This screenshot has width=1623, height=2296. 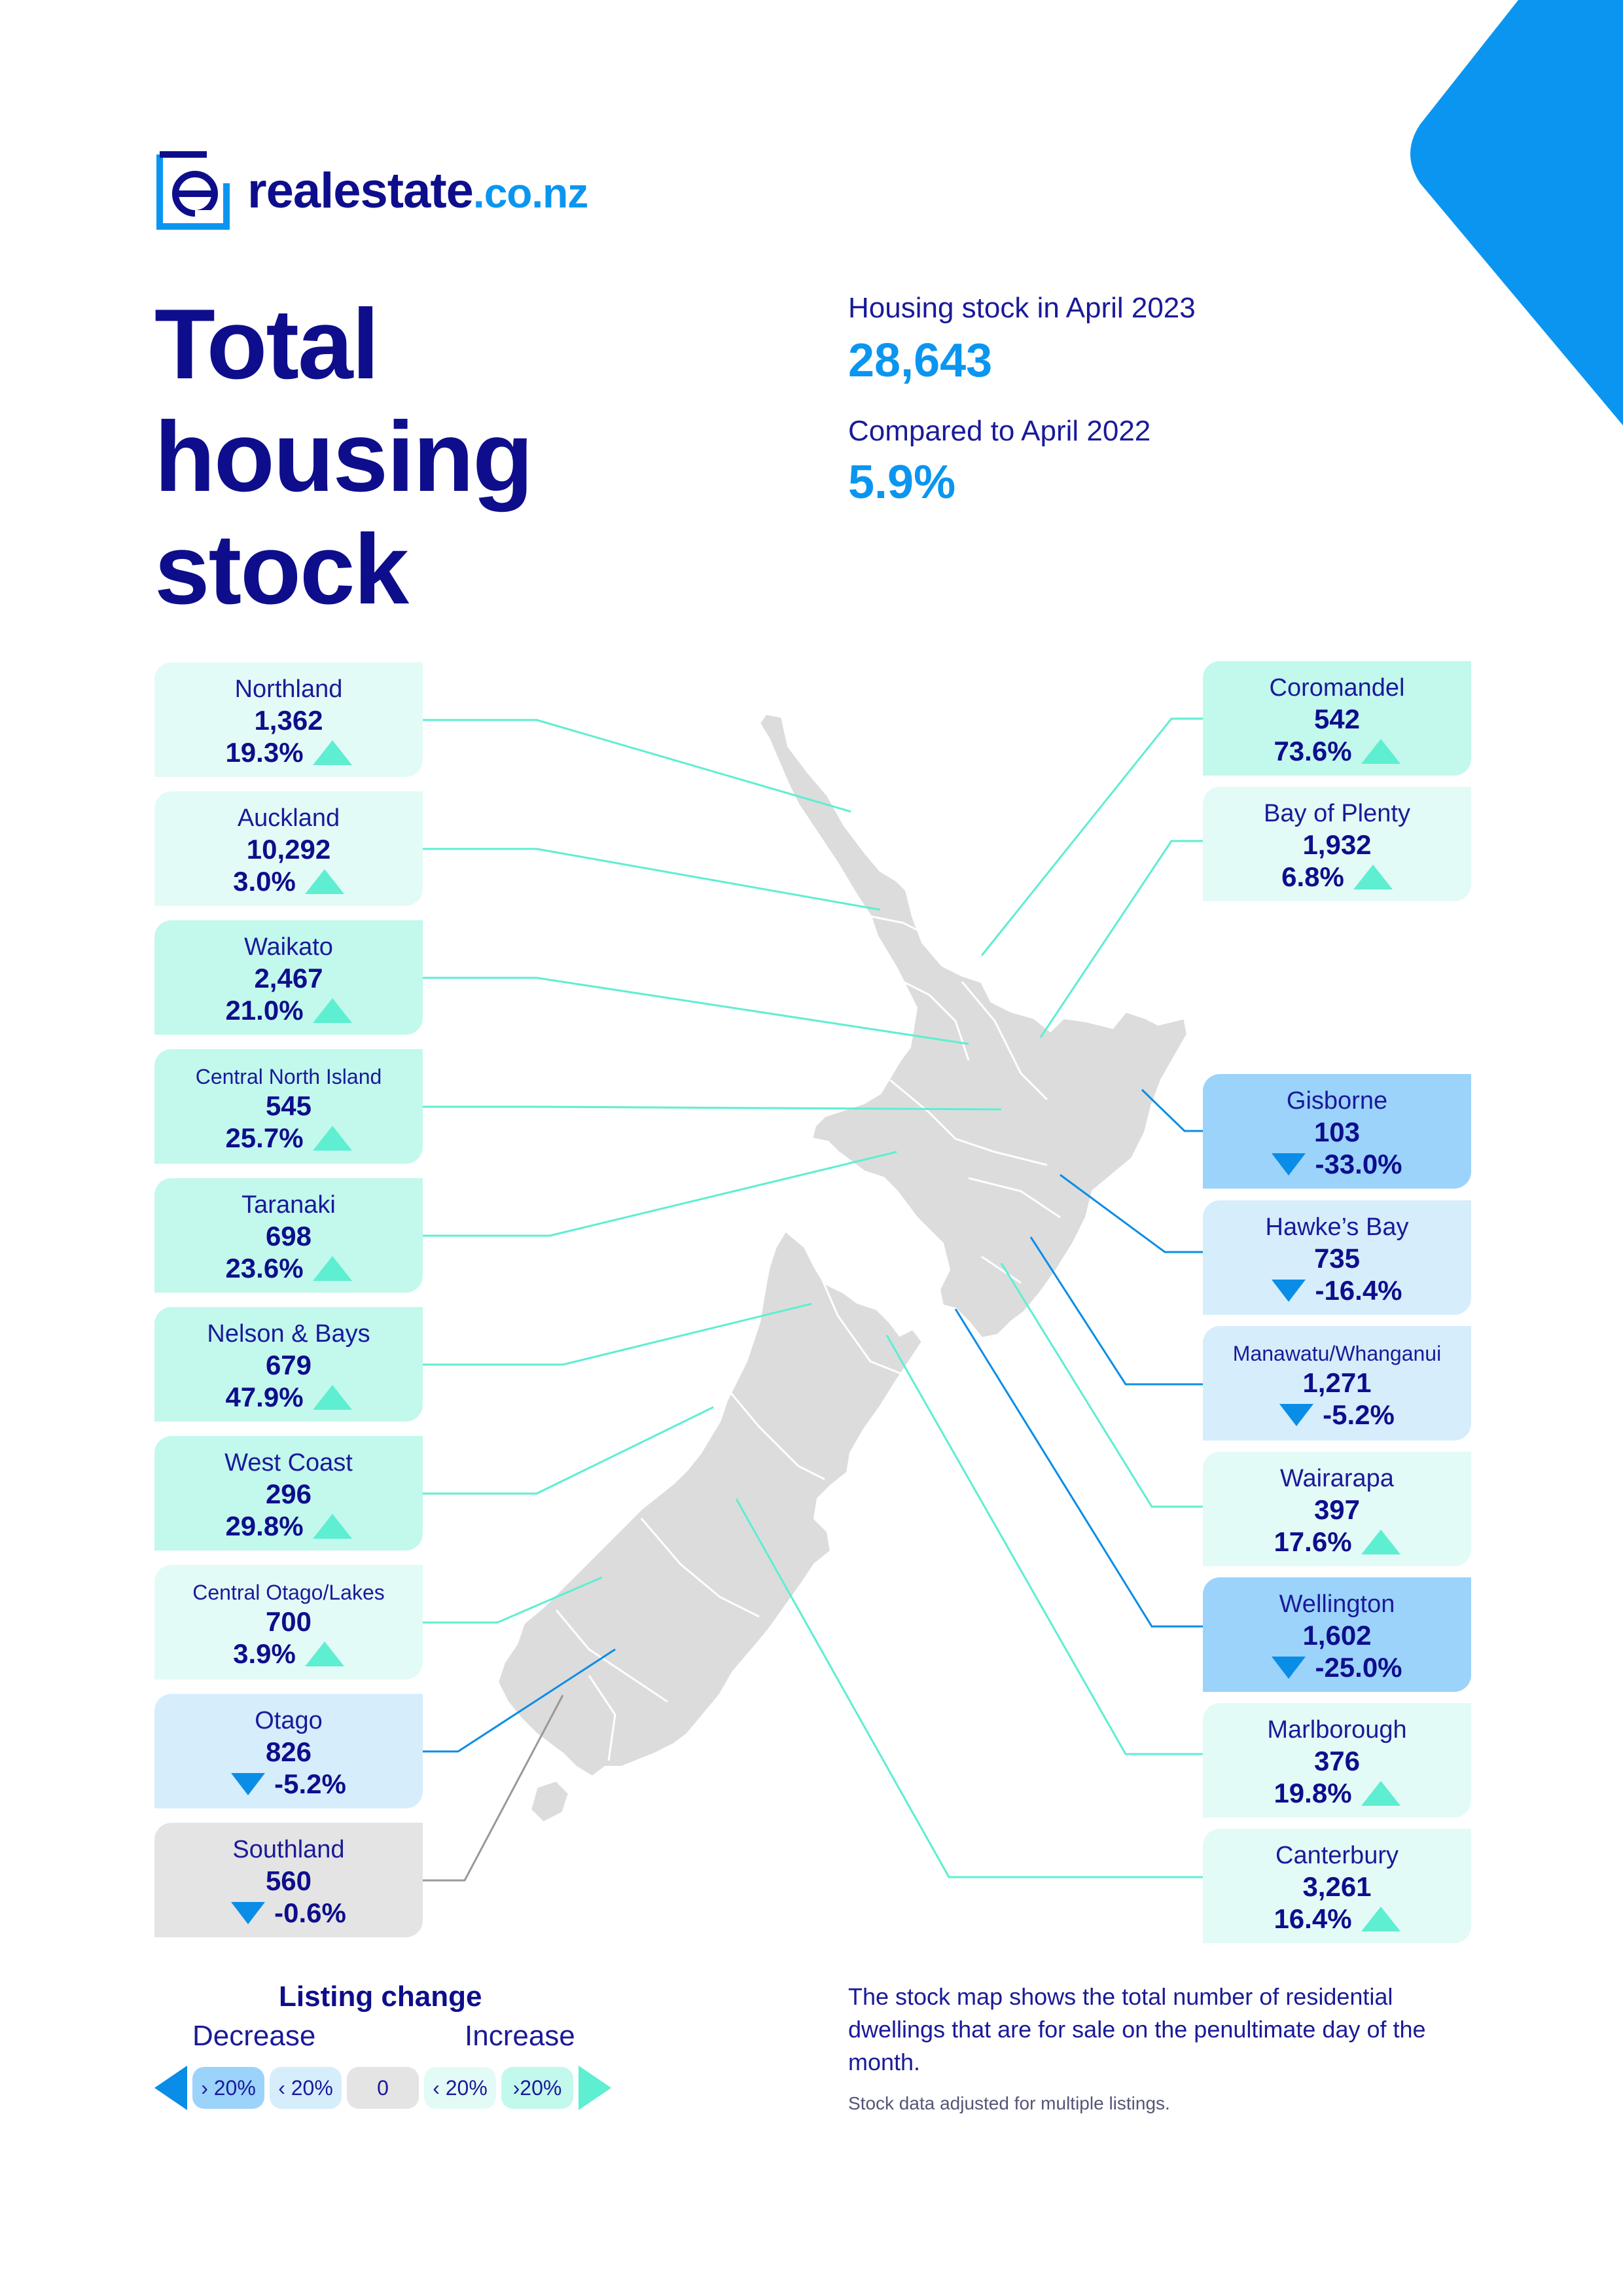 I want to click on change-text: -33.0%, so click(x=1358, y=1164).